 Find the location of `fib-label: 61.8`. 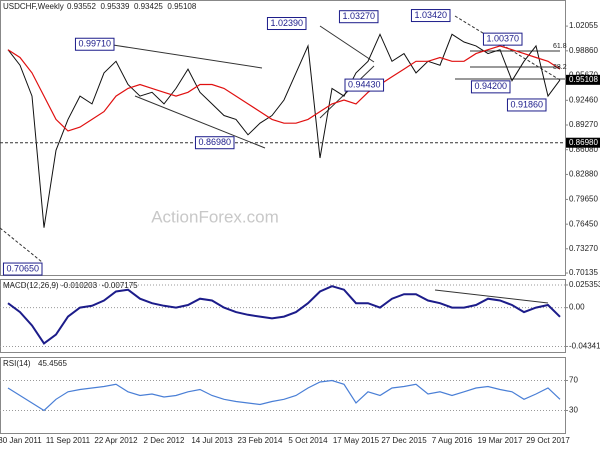

fib-label: 61.8 is located at coordinates (560, 46).